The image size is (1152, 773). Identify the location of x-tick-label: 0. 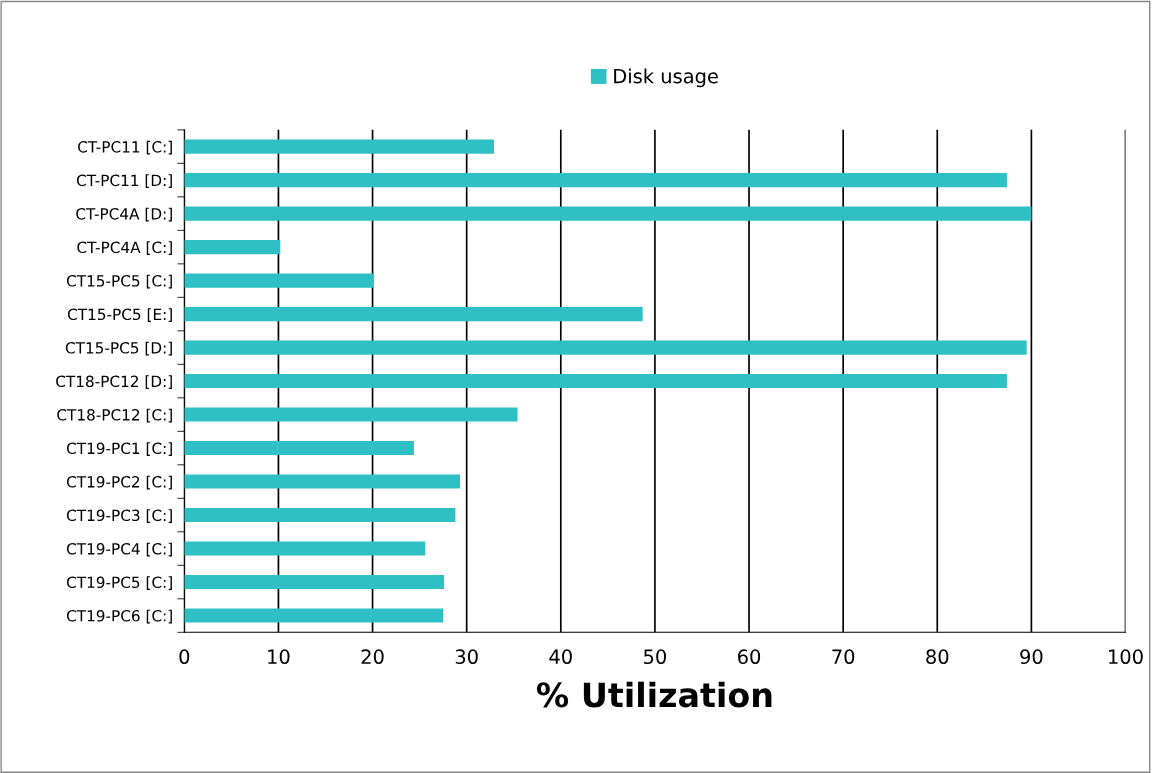
(184, 657).